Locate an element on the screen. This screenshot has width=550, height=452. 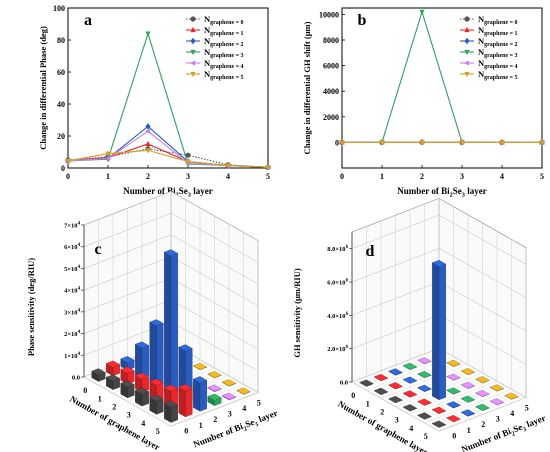
z-tick-label: 2×10⁴ is located at coordinates (72, 334).